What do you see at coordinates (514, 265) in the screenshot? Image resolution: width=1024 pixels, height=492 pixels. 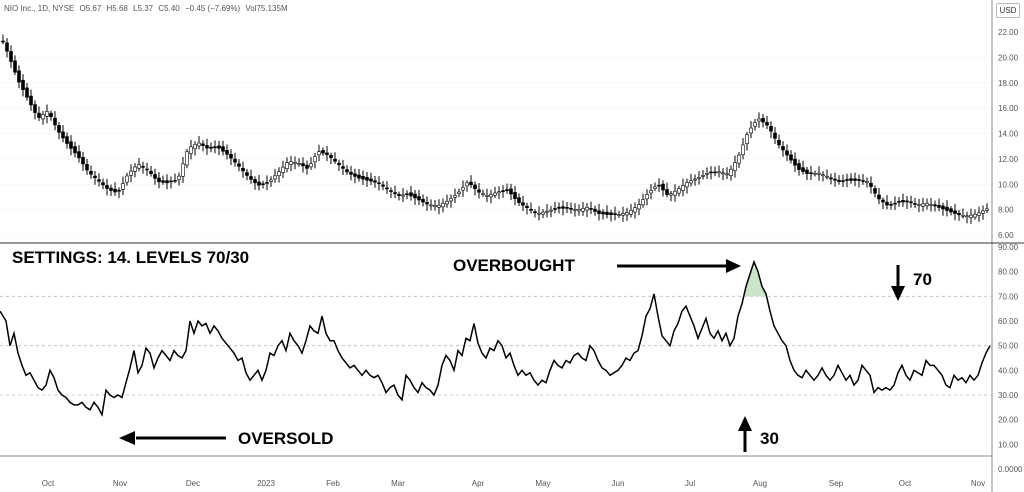 I see `overbought-label: OVERBOUGHT` at bounding box center [514, 265].